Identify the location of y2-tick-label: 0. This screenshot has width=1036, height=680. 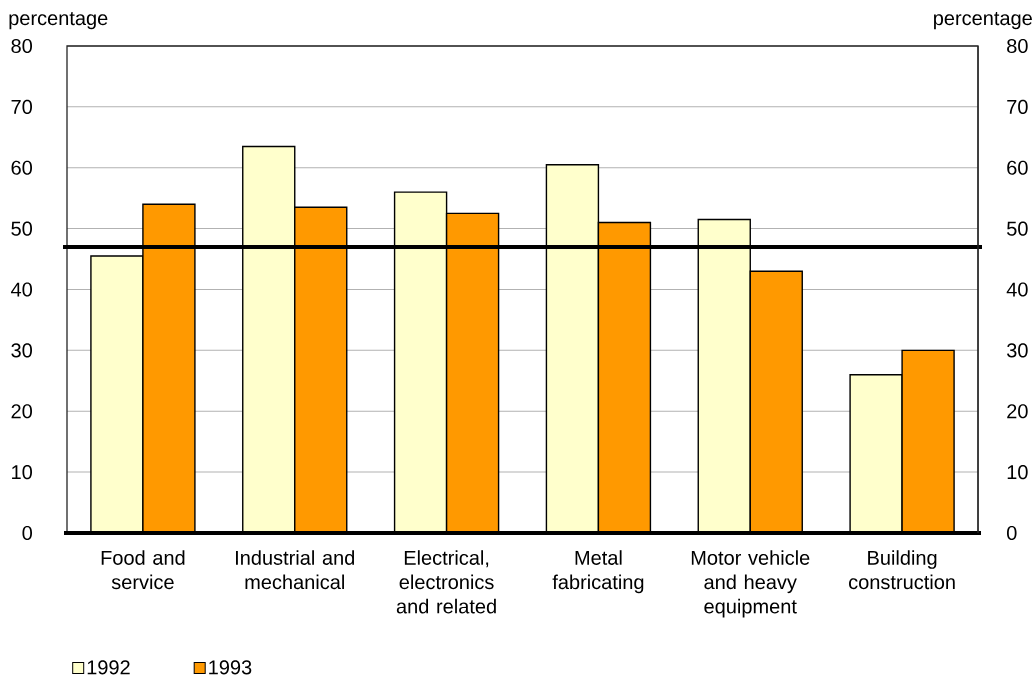
(1012, 533).